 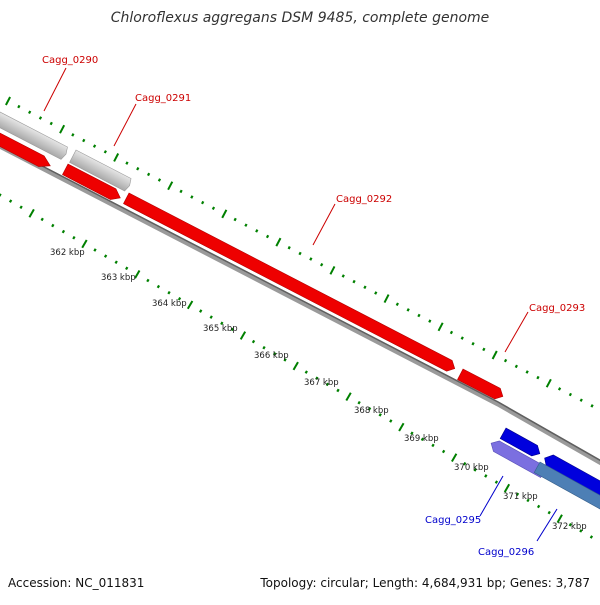 I want to click on scale-label: 370 kbp, so click(x=471, y=468).